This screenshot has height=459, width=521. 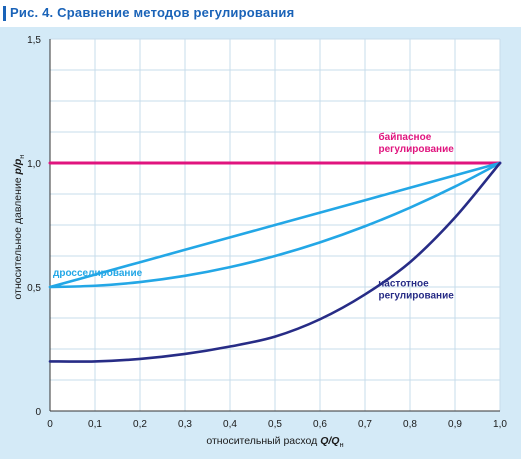 What do you see at coordinates (140, 424) in the screenshot?
I see `x-tick-label: 0,2` at bounding box center [140, 424].